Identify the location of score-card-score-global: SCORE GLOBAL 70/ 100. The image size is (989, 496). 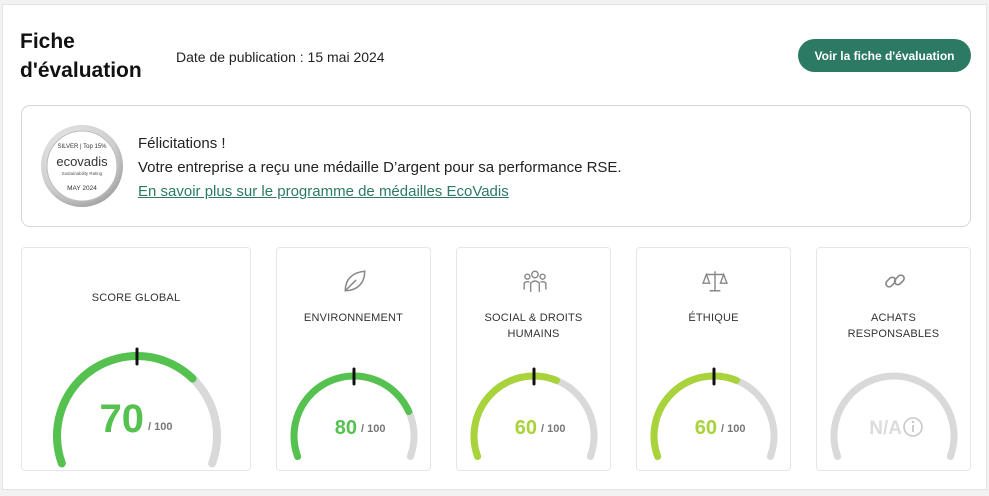
(136, 359).